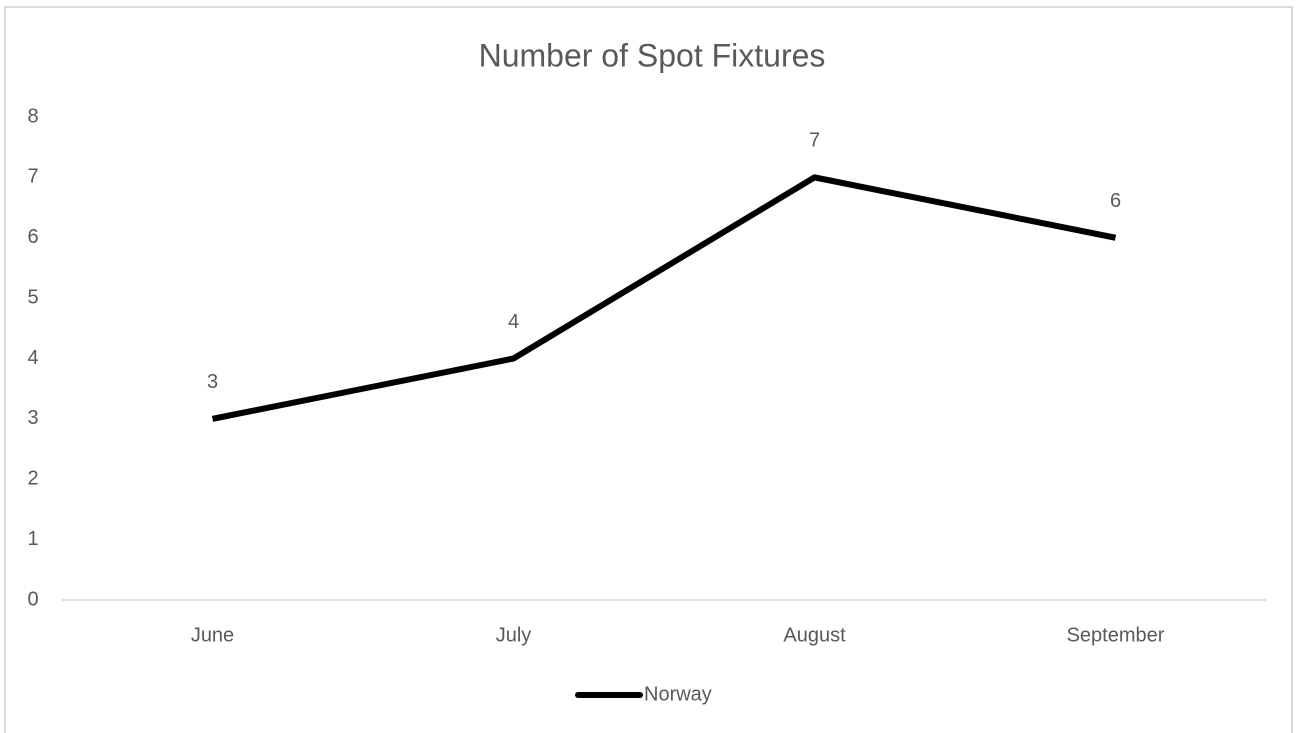 This screenshot has width=1297, height=733. Describe the element at coordinates (814, 635) in the screenshot. I see `x-tick-label: August` at that location.